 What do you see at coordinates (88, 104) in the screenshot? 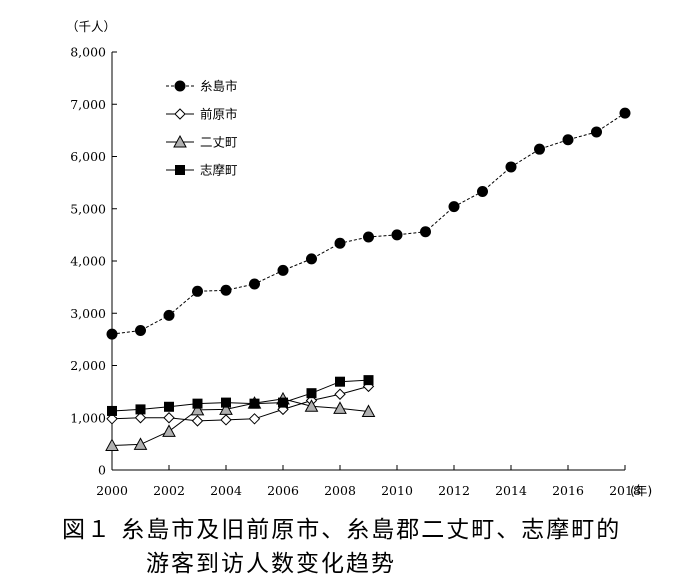
I see `y-tick-label: 7,000` at bounding box center [88, 104].